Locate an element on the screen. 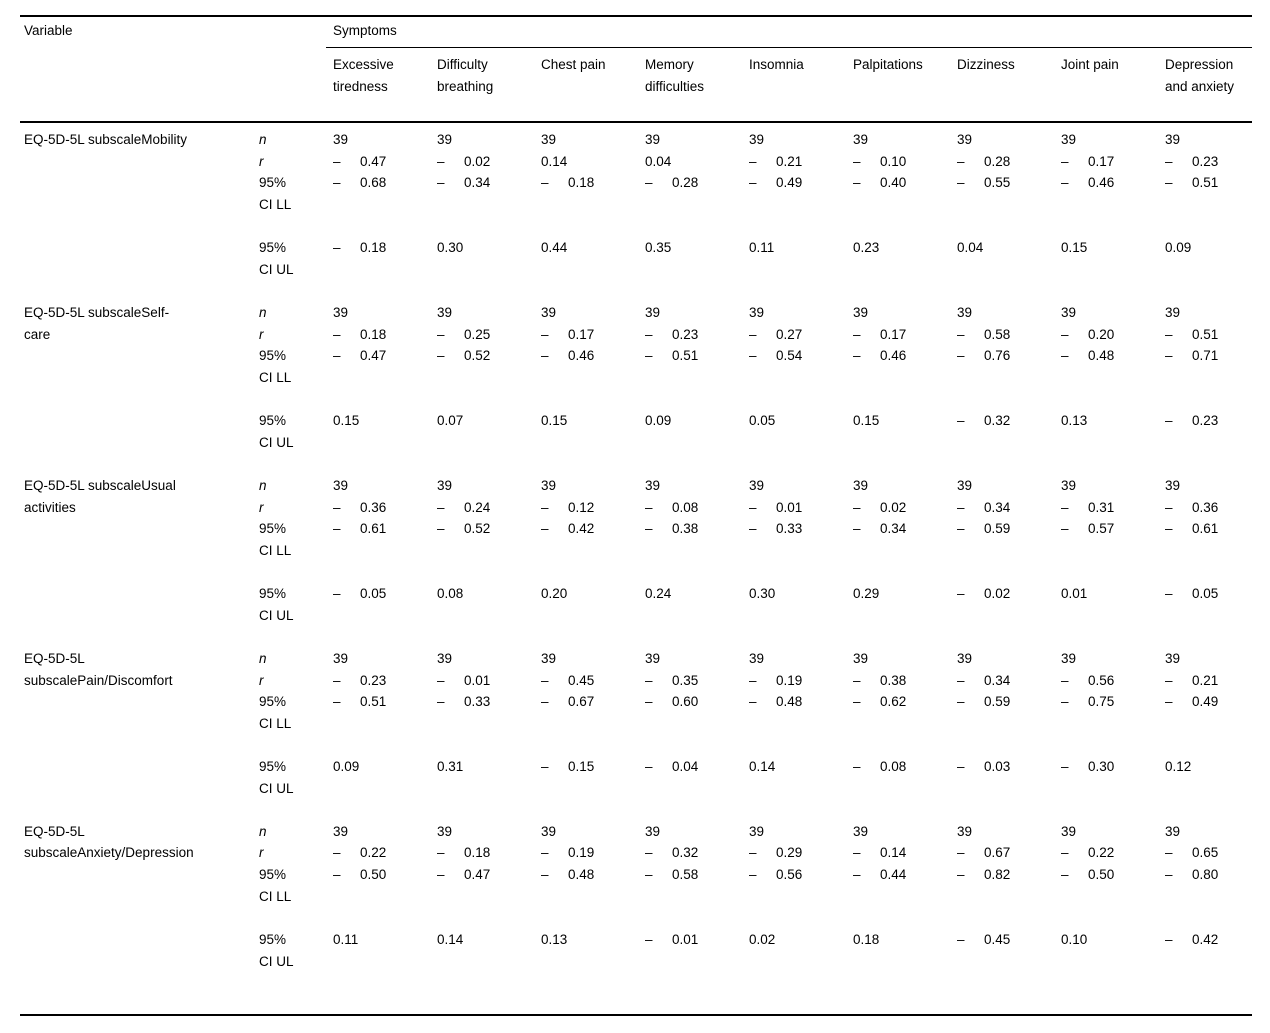  cell-number: 0.61 is located at coordinates (1205, 529).